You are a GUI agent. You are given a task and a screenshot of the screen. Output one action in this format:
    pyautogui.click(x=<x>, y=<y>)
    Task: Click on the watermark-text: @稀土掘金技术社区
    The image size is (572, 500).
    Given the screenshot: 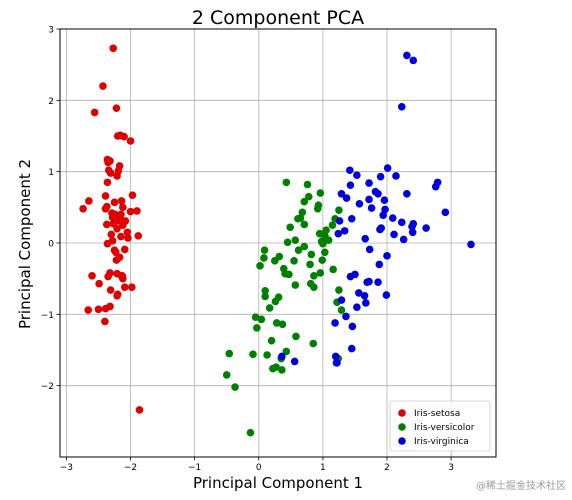 What is the action you would take?
    pyautogui.click(x=521, y=485)
    